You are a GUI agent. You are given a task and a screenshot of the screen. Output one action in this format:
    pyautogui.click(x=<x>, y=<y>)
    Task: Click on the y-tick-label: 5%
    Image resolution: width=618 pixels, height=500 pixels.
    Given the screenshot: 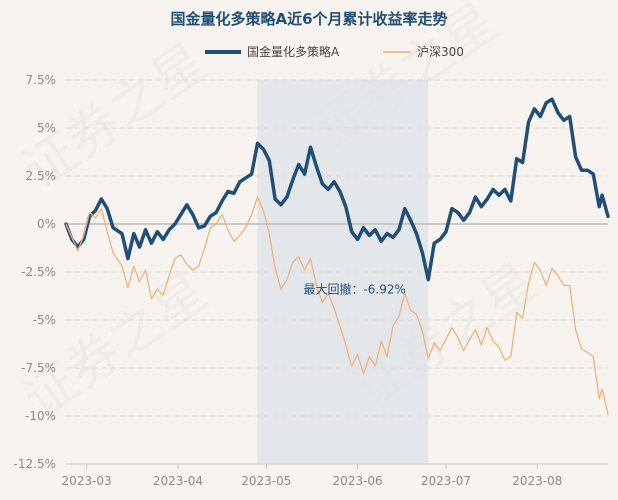 What is the action you would take?
    pyautogui.click(x=46, y=128)
    